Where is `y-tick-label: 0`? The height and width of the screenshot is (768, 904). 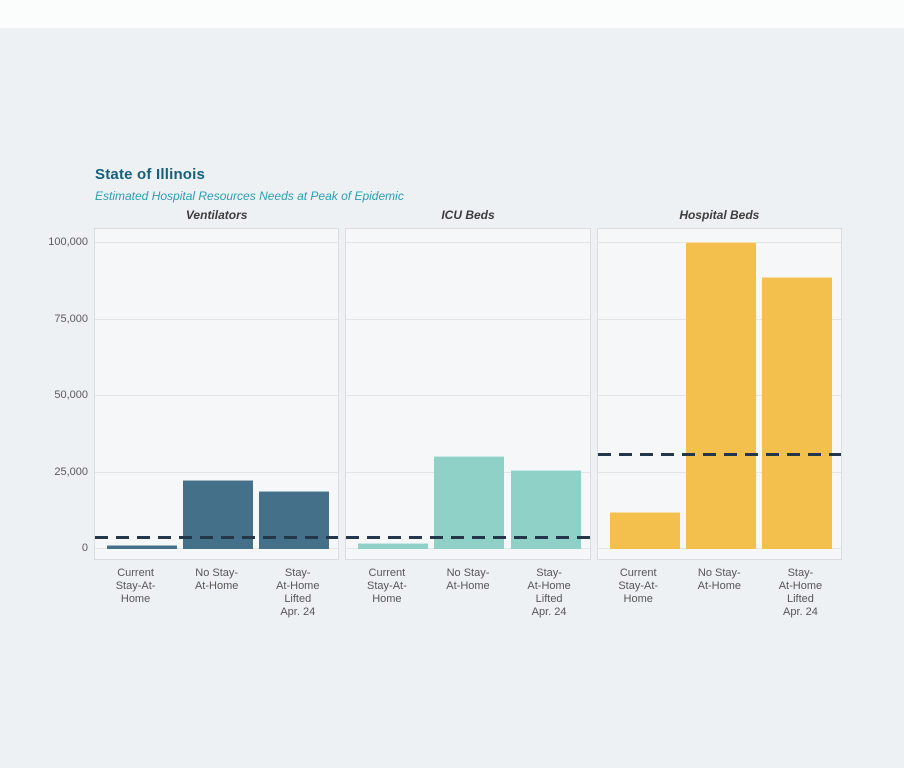 y-tick-label: 0 is located at coordinates (84, 548).